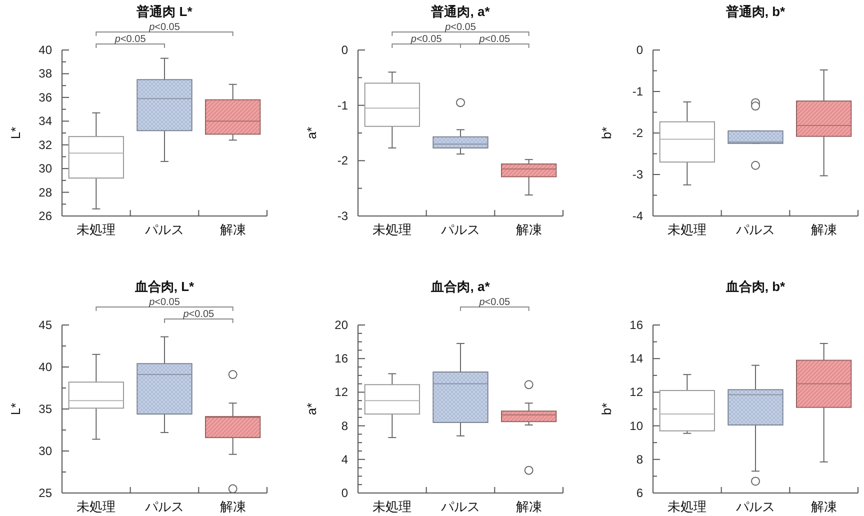  What do you see at coordinates (45, 73) in the screenshot?
I see `y-tick-label: 38` at bounding box center [45, 73].